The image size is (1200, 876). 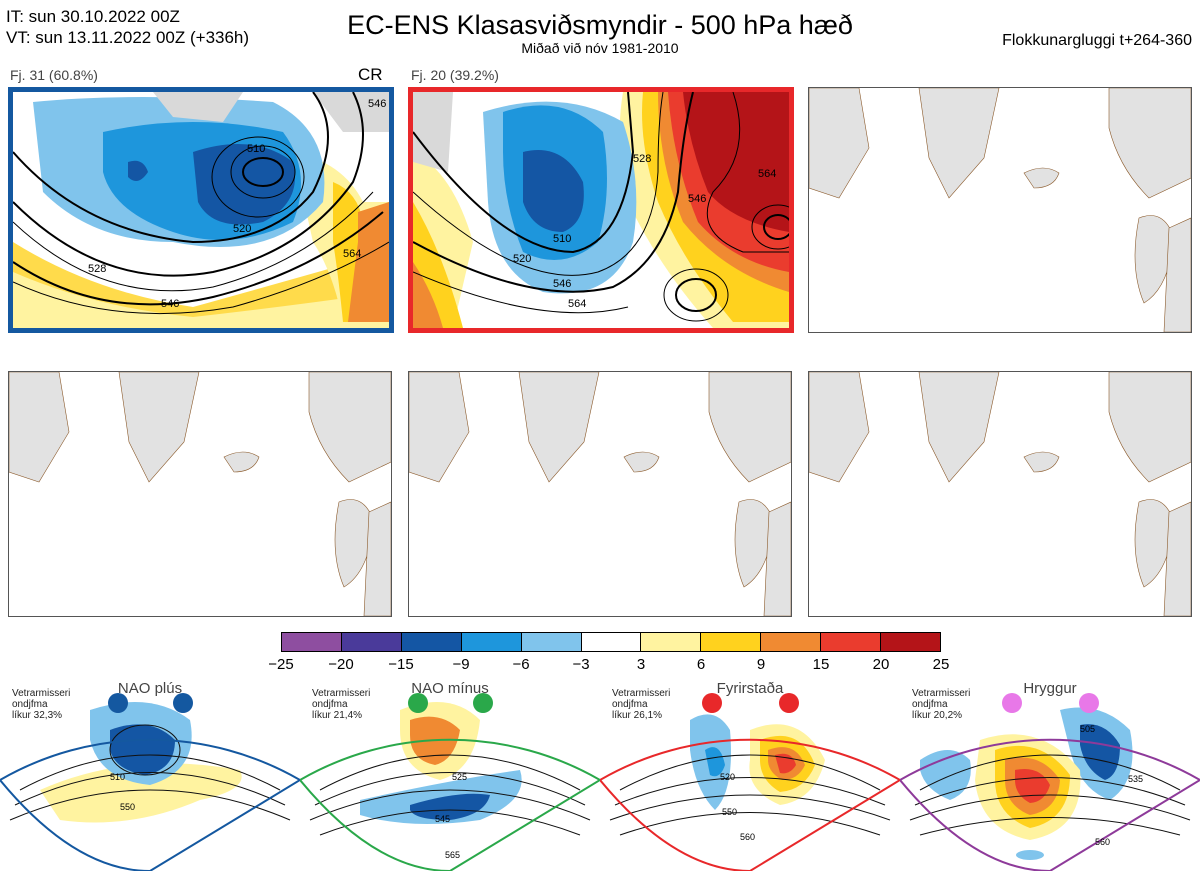 I want to click on cluster2-contour-564: 564, so click(x=577, y=304).